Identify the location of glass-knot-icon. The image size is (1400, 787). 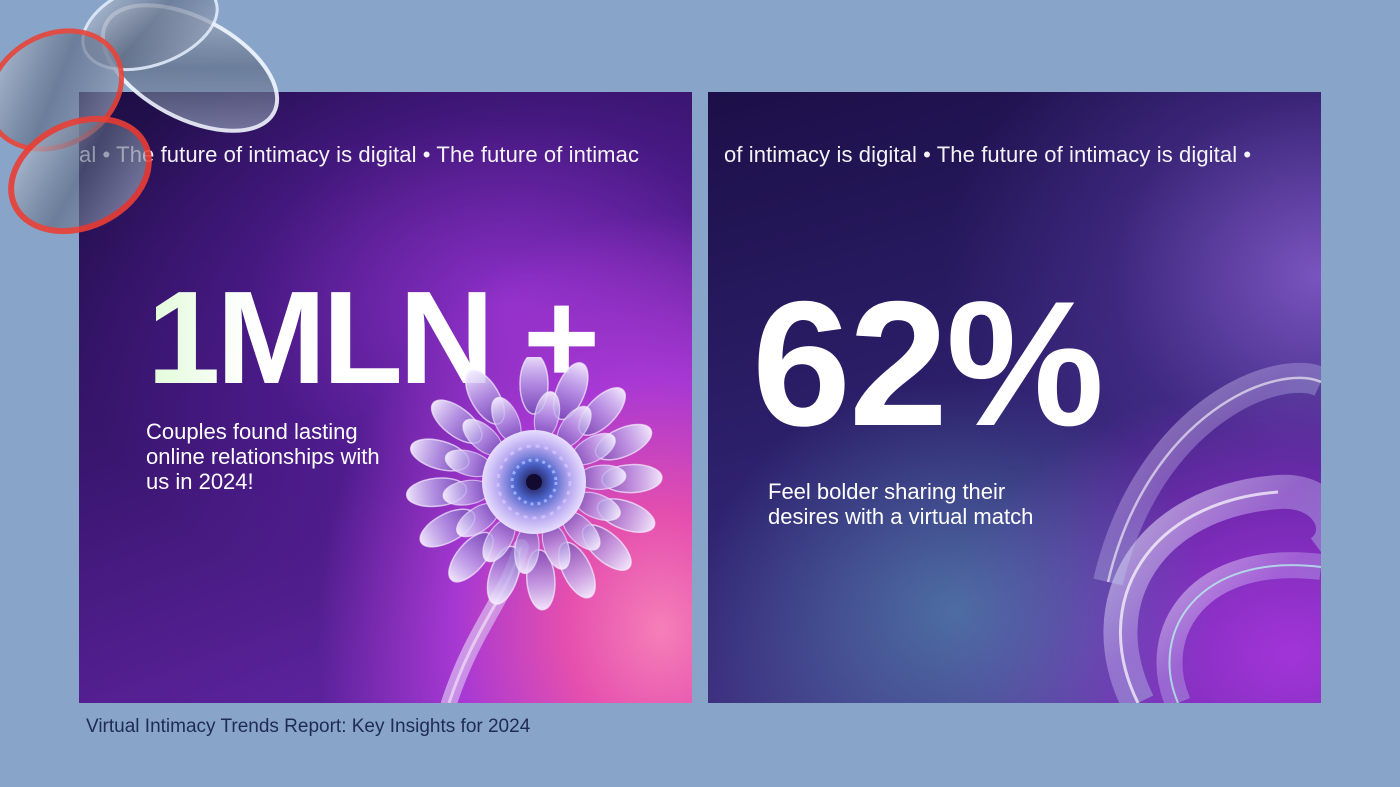
(140, 117).